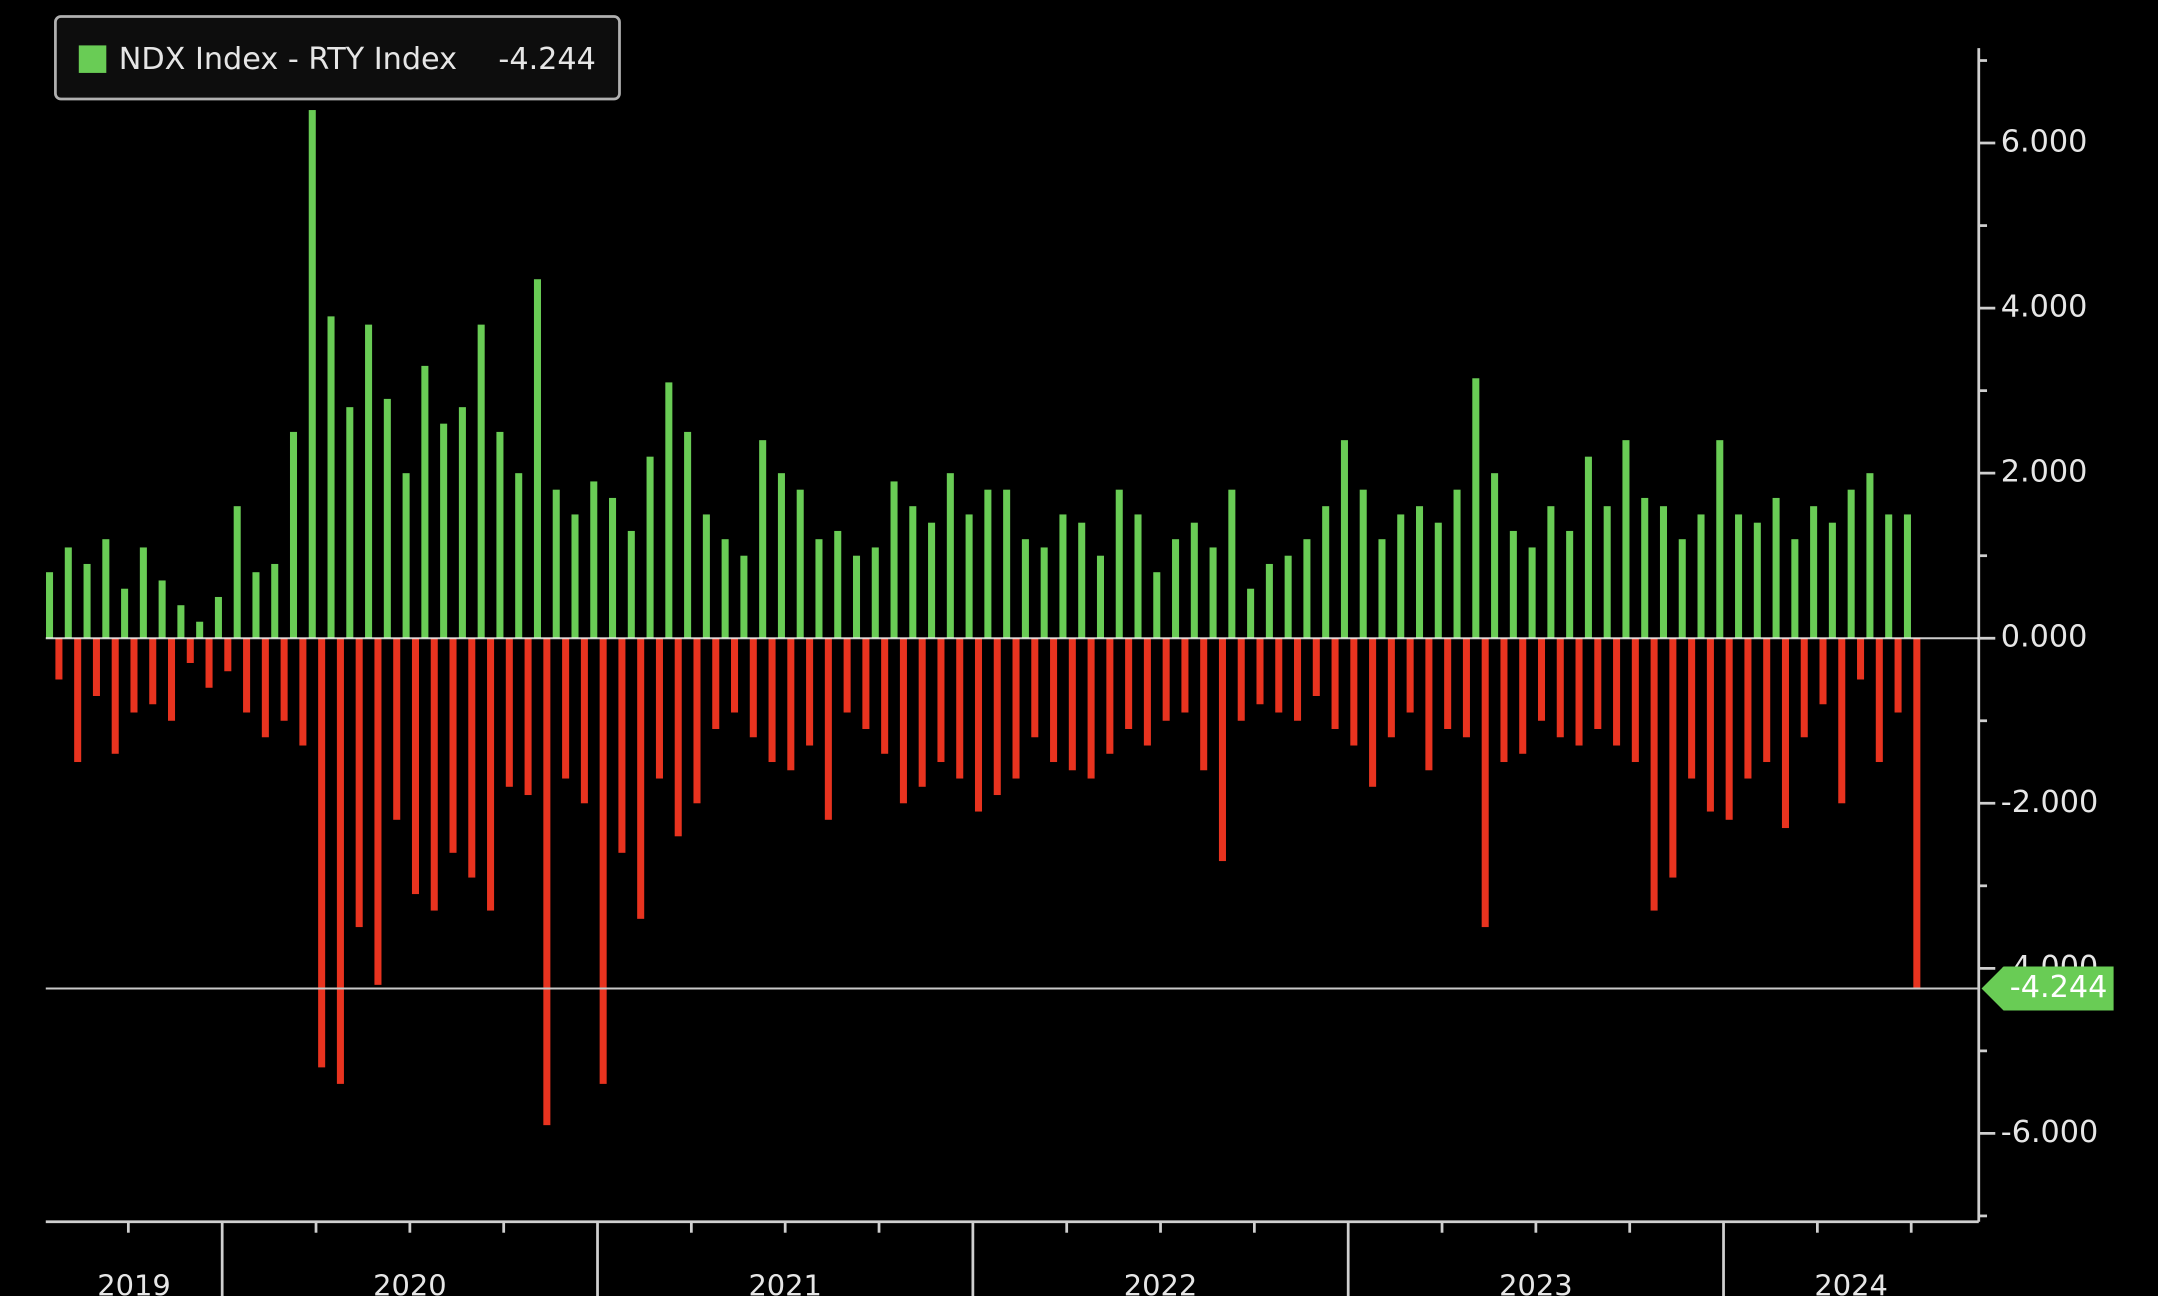 Image resolution: width=2158 pixels, height=1296 pixels. I want to click on x-tick-label: 2019, so click(134, 1282).